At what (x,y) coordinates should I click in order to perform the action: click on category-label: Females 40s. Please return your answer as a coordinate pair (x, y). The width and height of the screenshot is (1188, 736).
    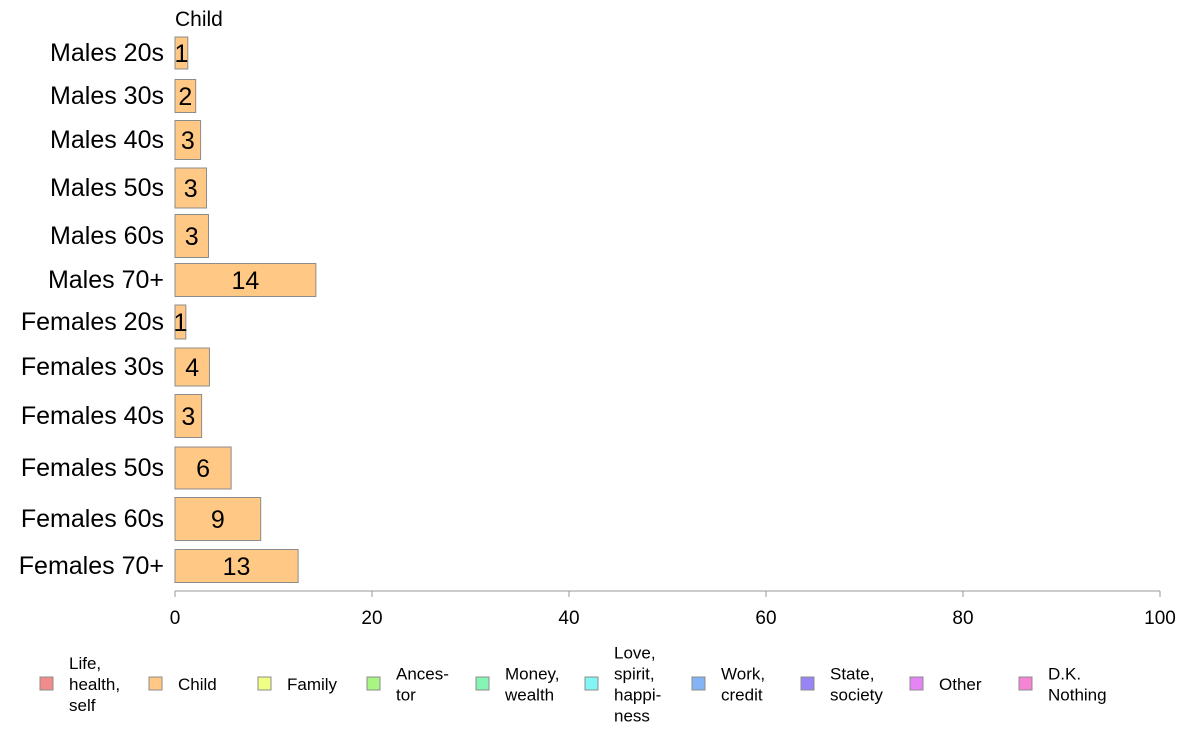
    Looking at the image, I should click on (92, 416).